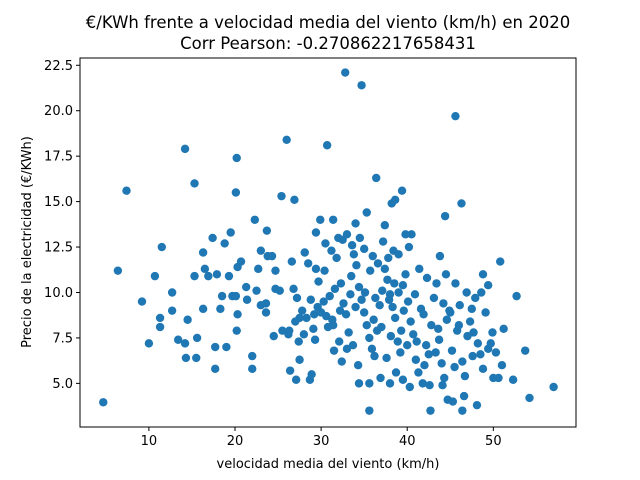 The image size is (640, 480). I want to click on y-tick-label: 12.5, so click(58, 248).